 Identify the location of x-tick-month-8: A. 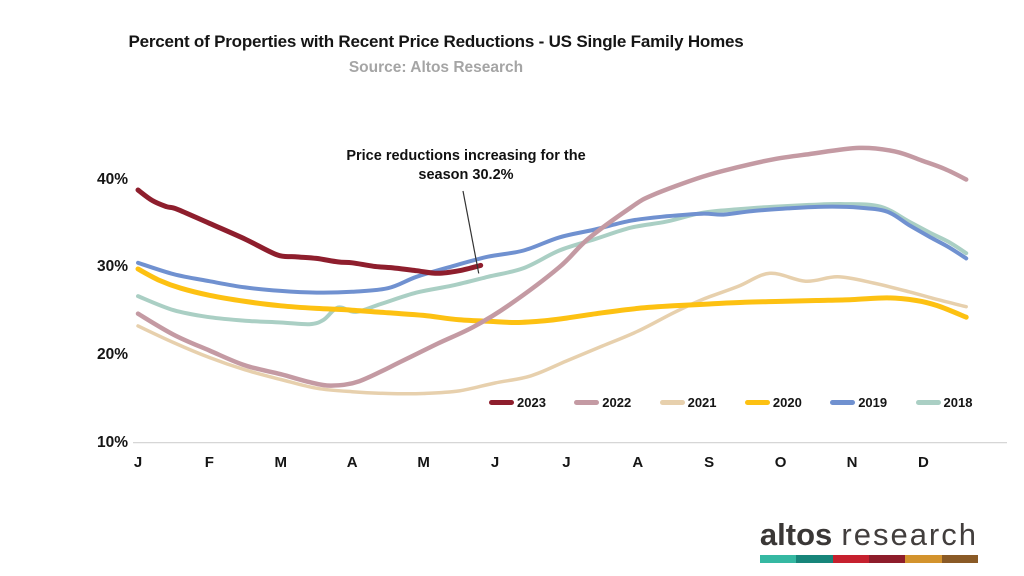
(638, 462).